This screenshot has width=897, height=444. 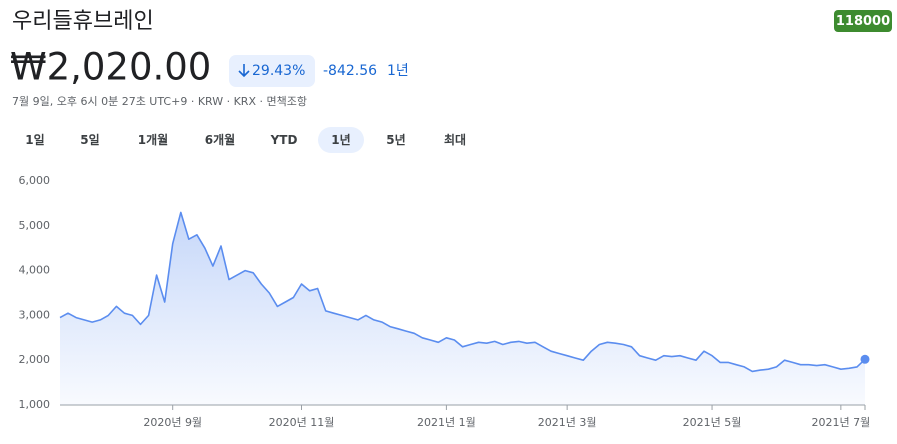 I want to click on tab-selected-bg, so click(x=341, y=140).